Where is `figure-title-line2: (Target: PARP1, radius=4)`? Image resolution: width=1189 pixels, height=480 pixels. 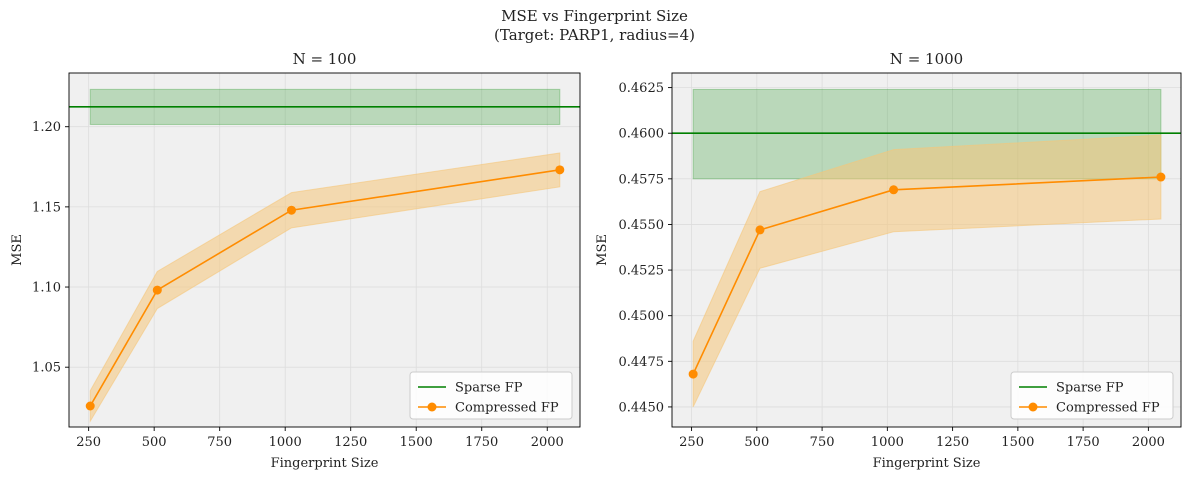
figure-title-line2: (Target: PARP1, radius=4) is located at coordinates (594, 35).